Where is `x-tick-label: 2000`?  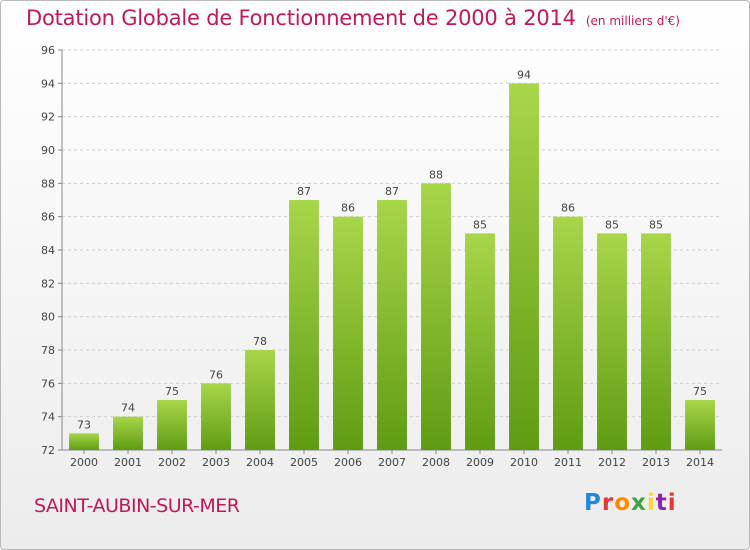
x-tick-label: 2000 is located at coordinates (84, 462).